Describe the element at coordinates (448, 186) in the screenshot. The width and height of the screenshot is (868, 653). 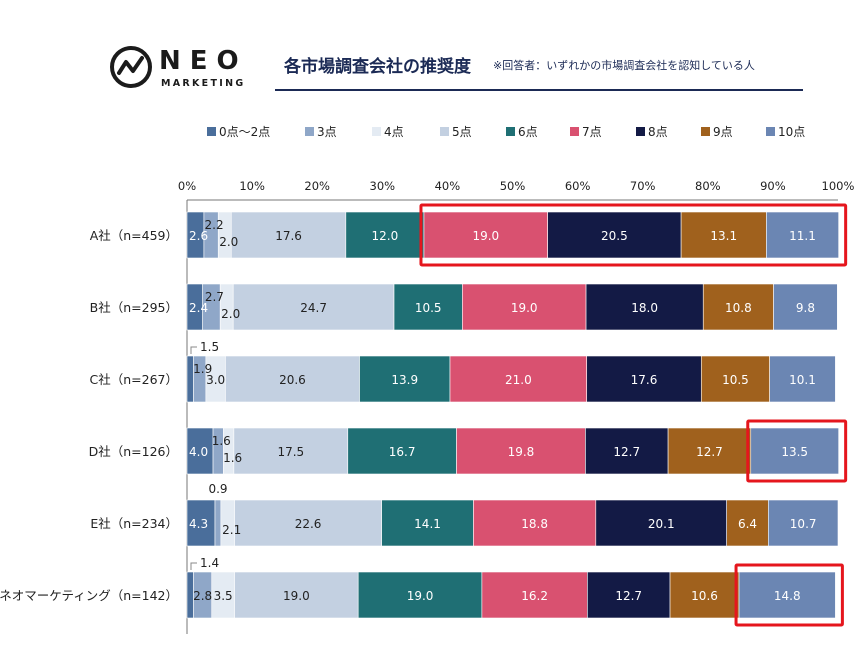
I see `x-tick-label: 40%` at that location.